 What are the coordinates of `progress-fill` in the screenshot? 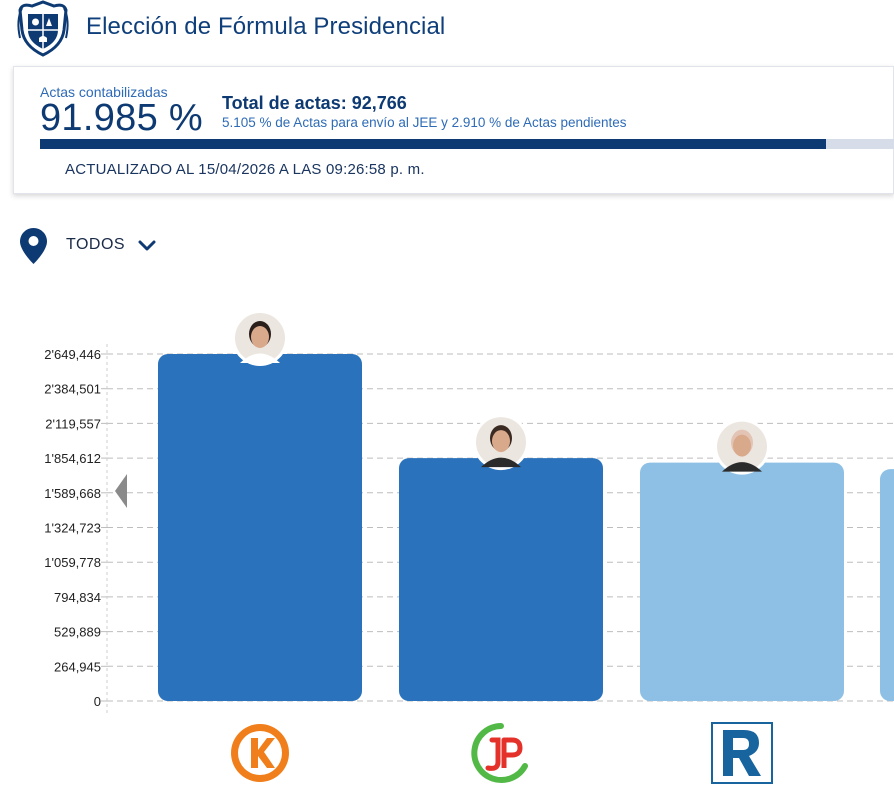 It's located at (433, 144).